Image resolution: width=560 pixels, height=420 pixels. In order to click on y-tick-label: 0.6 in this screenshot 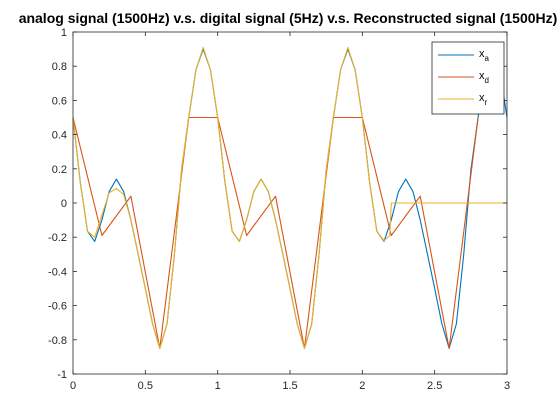, I will do `click(59, 101)`.